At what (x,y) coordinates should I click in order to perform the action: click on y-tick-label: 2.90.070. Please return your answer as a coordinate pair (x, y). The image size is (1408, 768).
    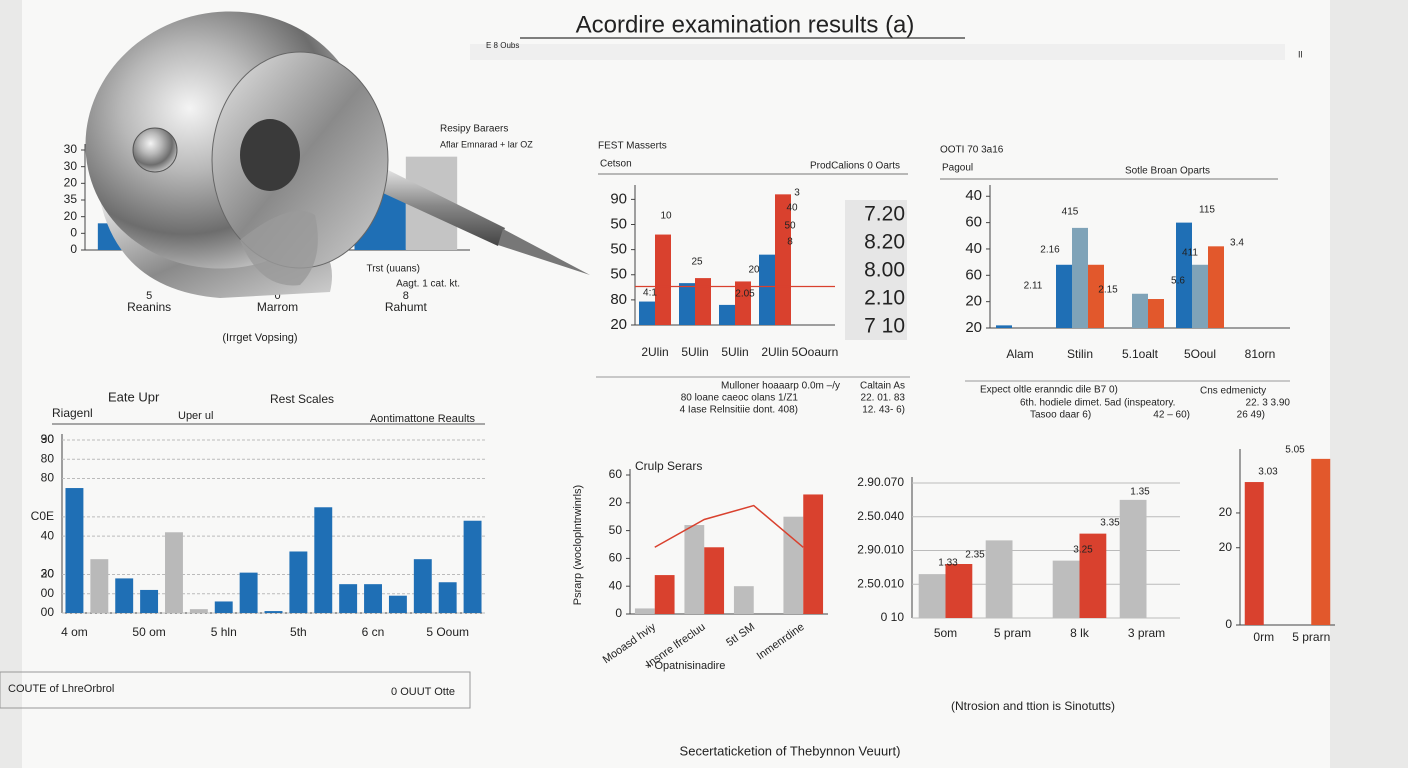
    Looking at the image, I should click on (880, 482).